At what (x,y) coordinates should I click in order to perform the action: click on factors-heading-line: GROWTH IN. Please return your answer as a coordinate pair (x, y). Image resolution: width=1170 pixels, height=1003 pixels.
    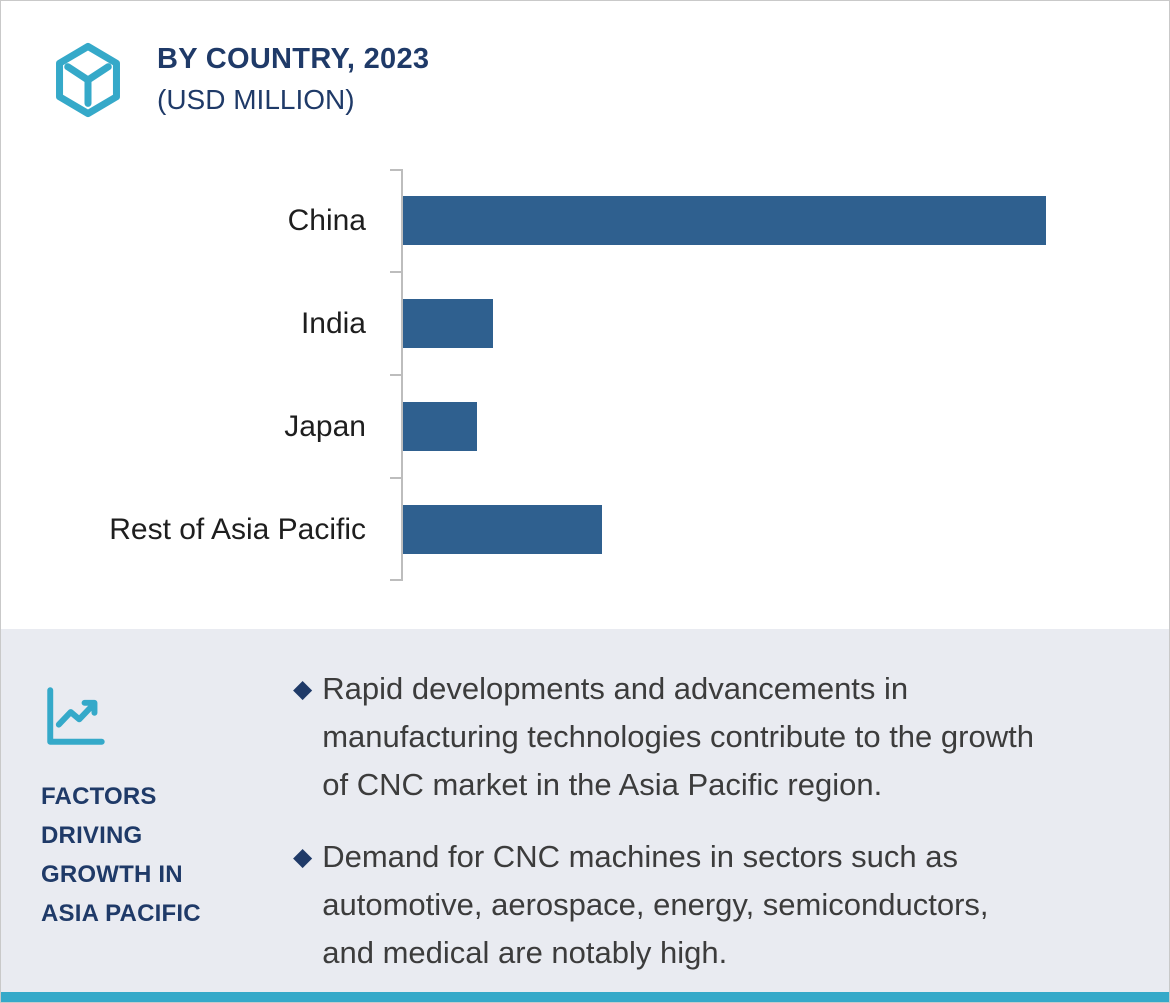
    Looking at the image, I should click on (112, 874).